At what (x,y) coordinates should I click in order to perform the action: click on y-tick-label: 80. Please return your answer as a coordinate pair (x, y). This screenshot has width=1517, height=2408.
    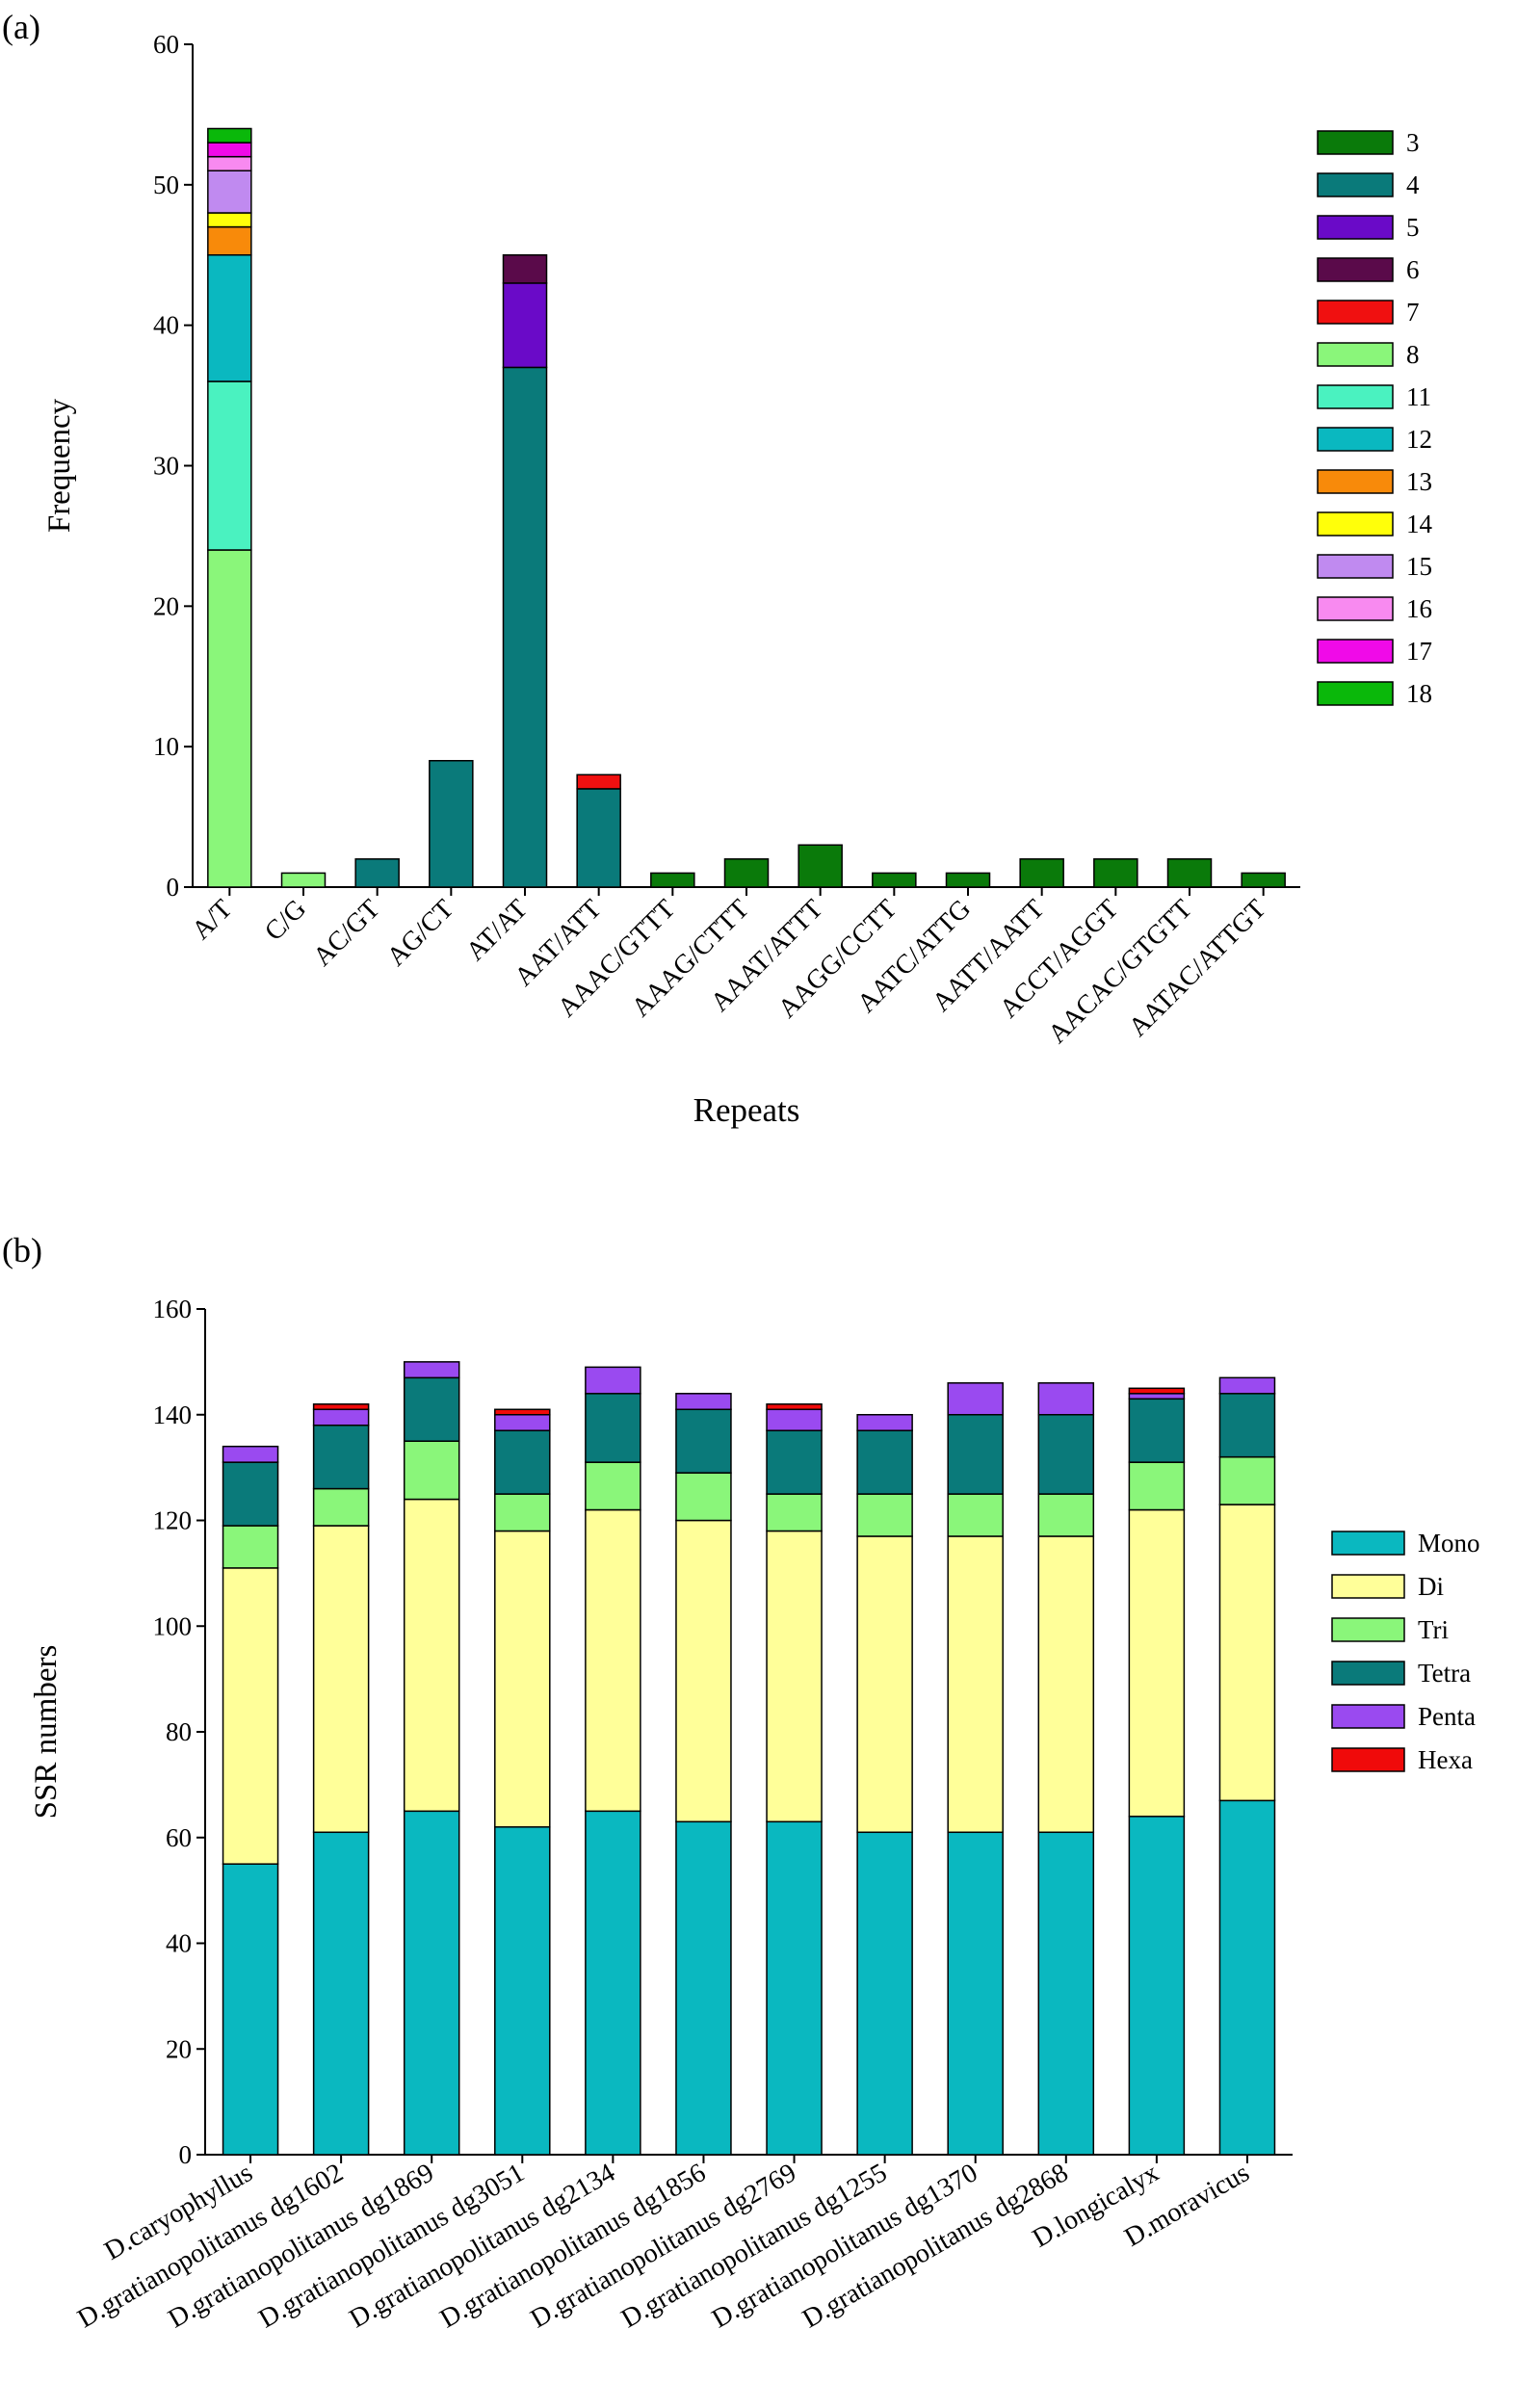
    Looking at the image, I should click on (179, 1731).